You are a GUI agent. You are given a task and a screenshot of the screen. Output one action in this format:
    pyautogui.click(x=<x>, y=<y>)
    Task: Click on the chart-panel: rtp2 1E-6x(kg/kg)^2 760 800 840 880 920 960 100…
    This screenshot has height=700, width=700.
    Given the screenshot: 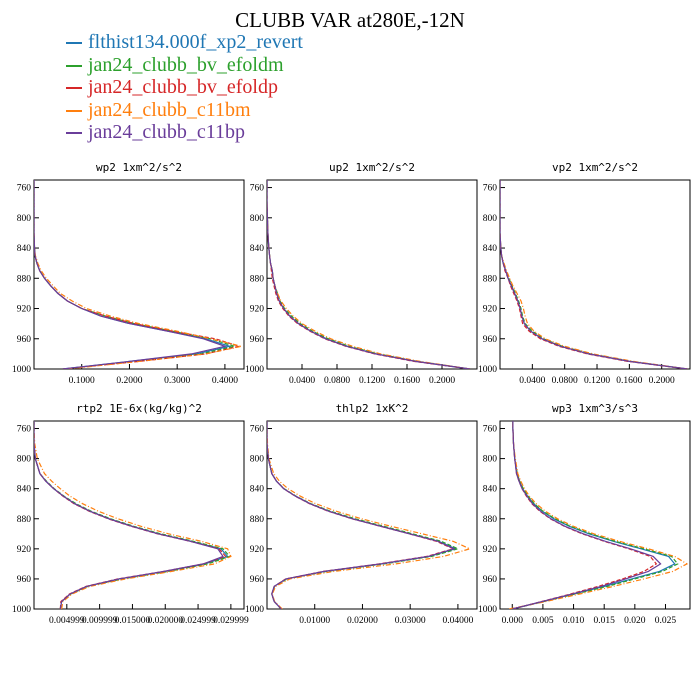 What is the action you would take?
    pyautogui.click(x=130, y=514)
    